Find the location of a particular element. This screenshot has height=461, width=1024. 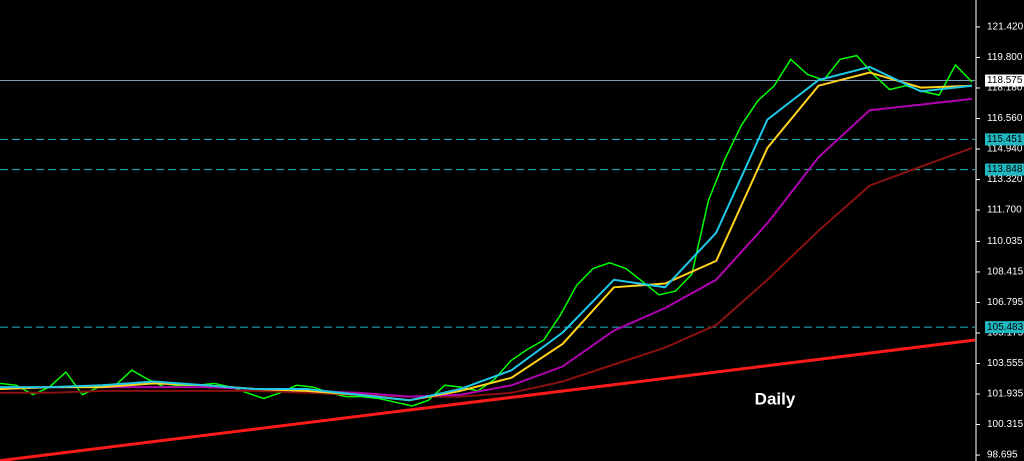

level-label: 118.575 is located at coordinates (1005, 80).